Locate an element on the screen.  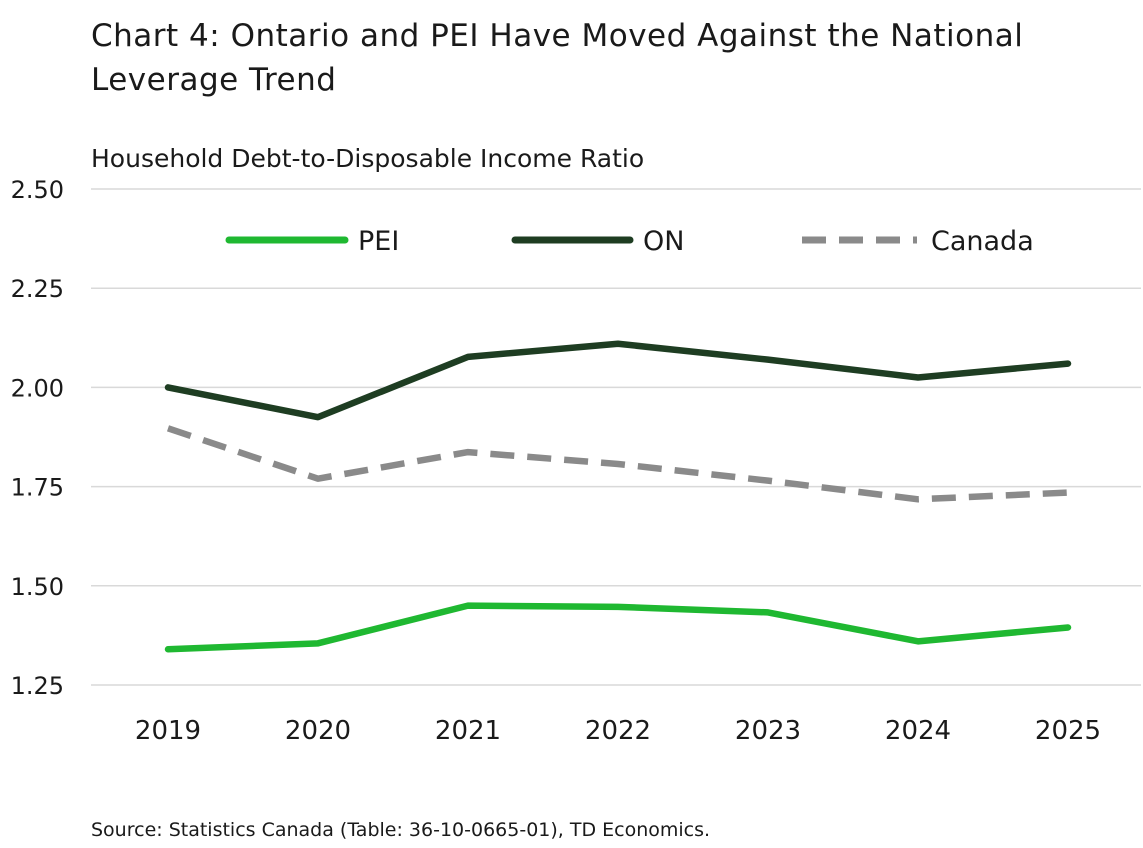
series-line-canada is located at coordinates (617, 464).